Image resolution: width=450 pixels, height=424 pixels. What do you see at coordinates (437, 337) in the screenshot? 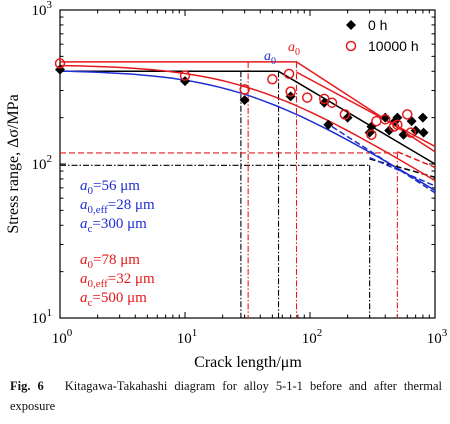
I see `x-tick-label: 10³` at bounding box center [437, 337].